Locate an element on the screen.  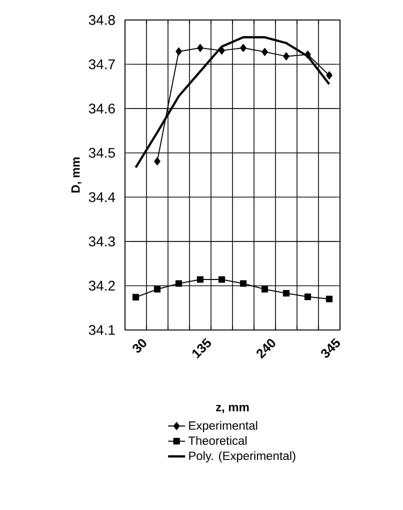
y-tick-label: 34.4 is located at coordinates (102, 197).